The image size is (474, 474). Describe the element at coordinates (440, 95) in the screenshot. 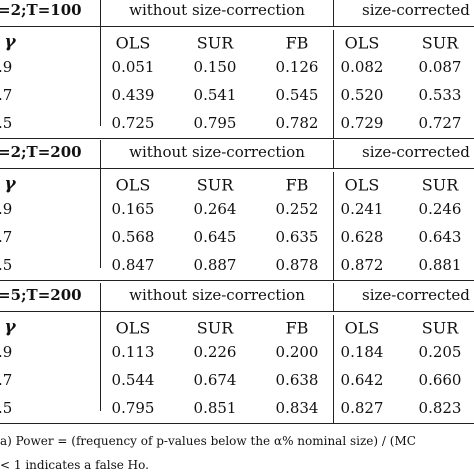

I see `cell: 0.533` at that location.